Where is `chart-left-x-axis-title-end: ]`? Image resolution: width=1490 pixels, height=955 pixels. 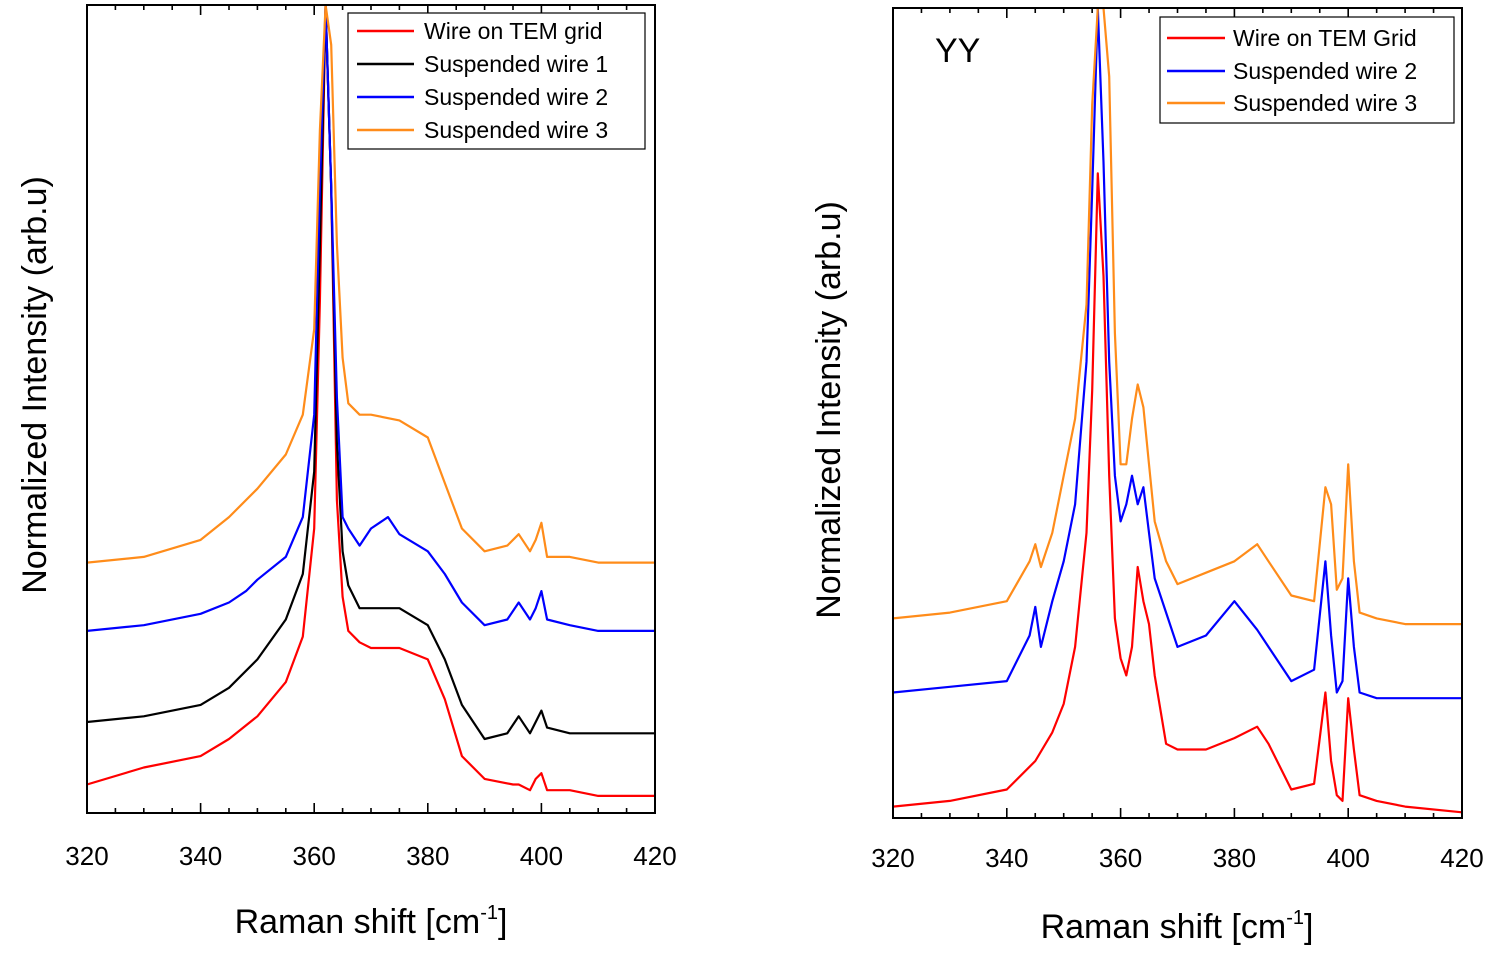 chart-left-x-axis-title-end: ] is located at coordinates (502, 922).